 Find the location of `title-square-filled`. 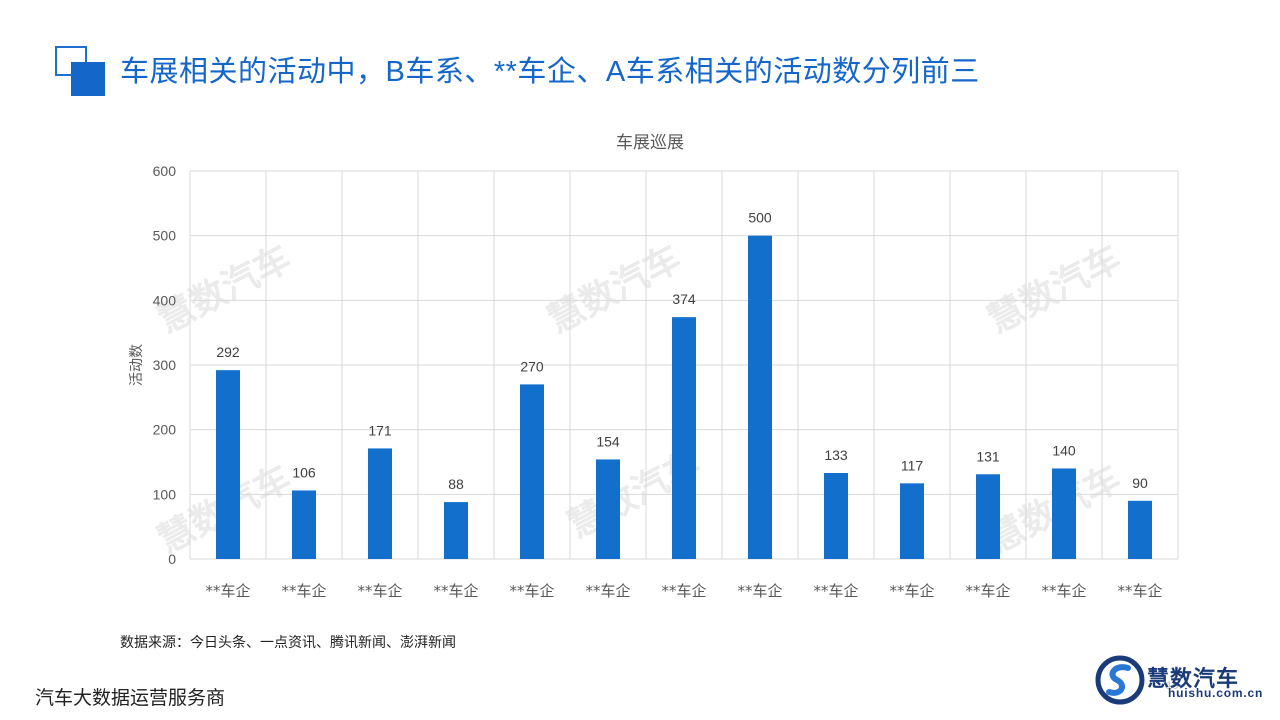

title-square-filled is located at coordinates (88, 79).